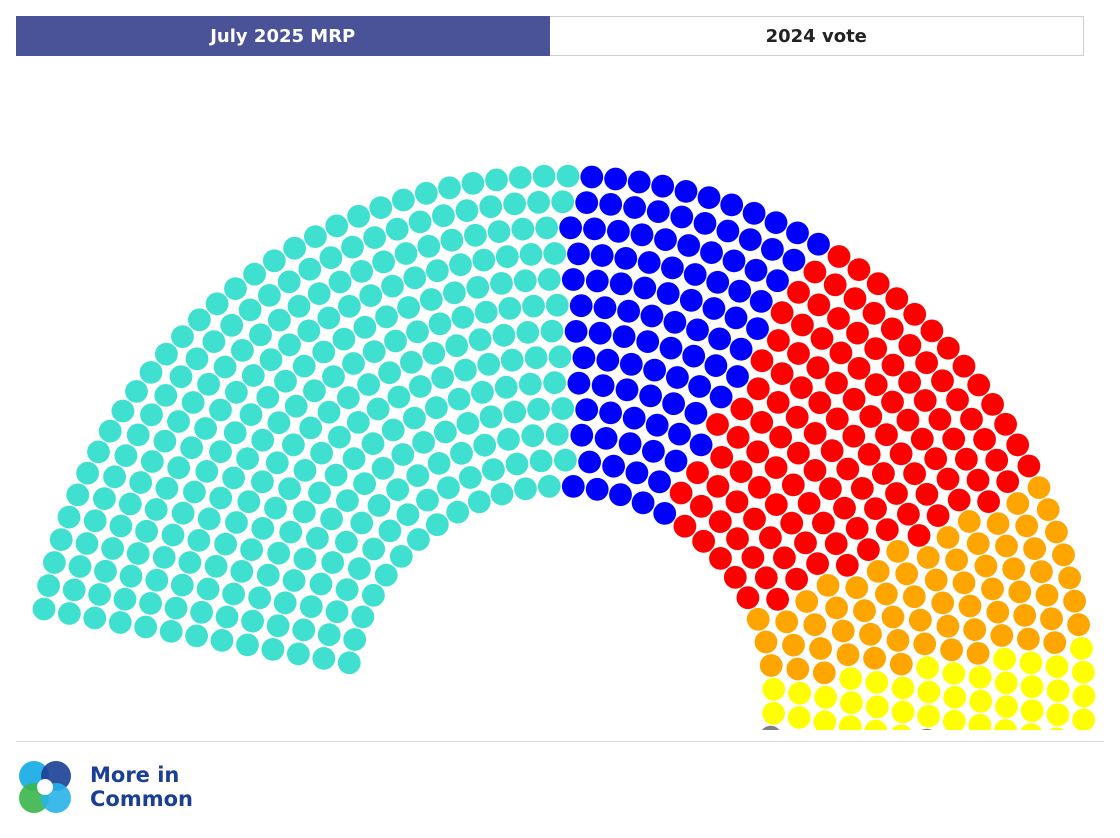 Image resolution: width=1120 pixels, height=838 pixels. Describe the element at coordinates (816, 36) in the screenshot. I see `tab-2024-vote: 2024 vote` at that location.